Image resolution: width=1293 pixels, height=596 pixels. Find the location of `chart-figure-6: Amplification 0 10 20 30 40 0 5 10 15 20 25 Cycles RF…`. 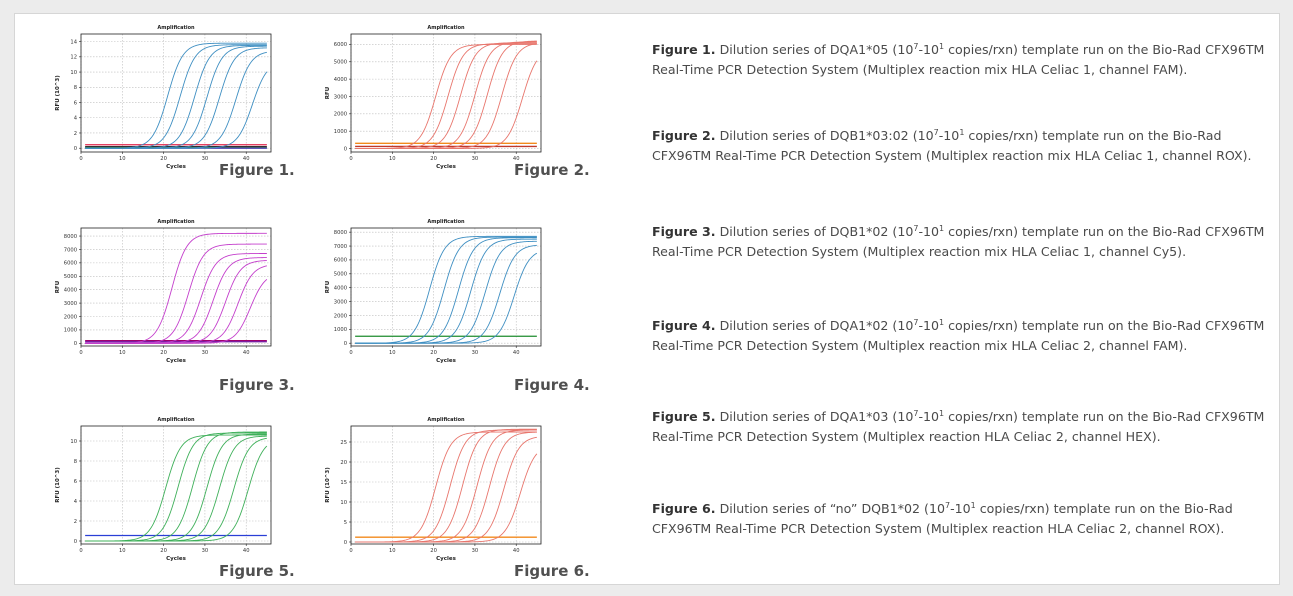

chart-figure-6: Amplification 0 10 20 30 40 0 5 10 15 20 25 Cycles RF… is located at coordinates (430, 490).